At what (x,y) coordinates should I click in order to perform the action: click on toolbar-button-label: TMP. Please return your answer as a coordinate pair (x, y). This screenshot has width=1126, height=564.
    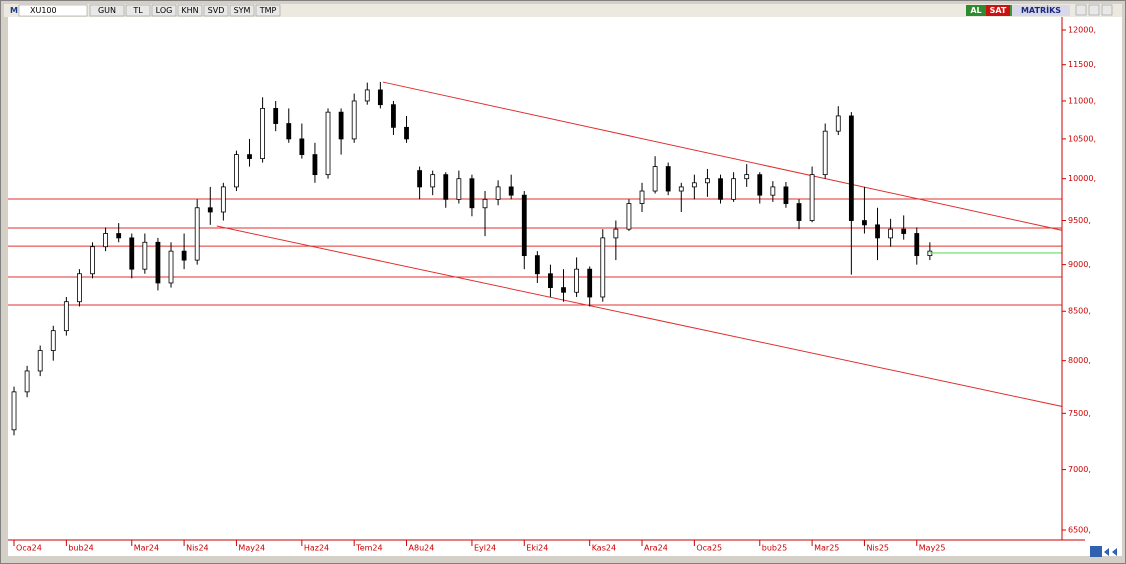
    Looking at the image, I should click on (268, 10).